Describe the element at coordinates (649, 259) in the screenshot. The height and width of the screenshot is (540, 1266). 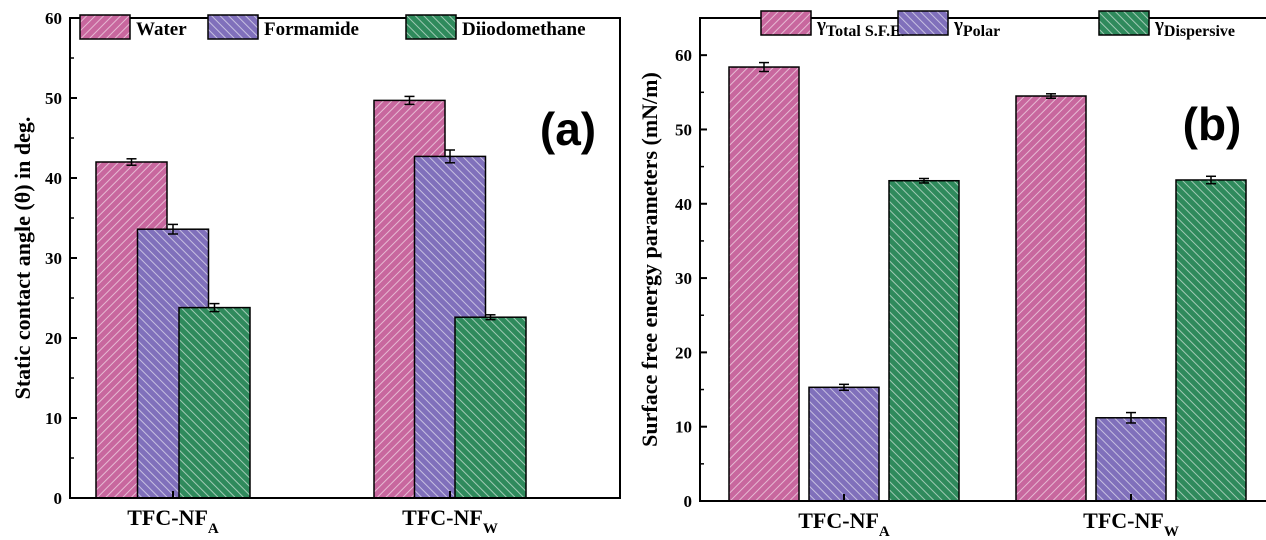
I see `panel-b-y-axis-title: Surface free energy parameters (mN/m)` at that location.